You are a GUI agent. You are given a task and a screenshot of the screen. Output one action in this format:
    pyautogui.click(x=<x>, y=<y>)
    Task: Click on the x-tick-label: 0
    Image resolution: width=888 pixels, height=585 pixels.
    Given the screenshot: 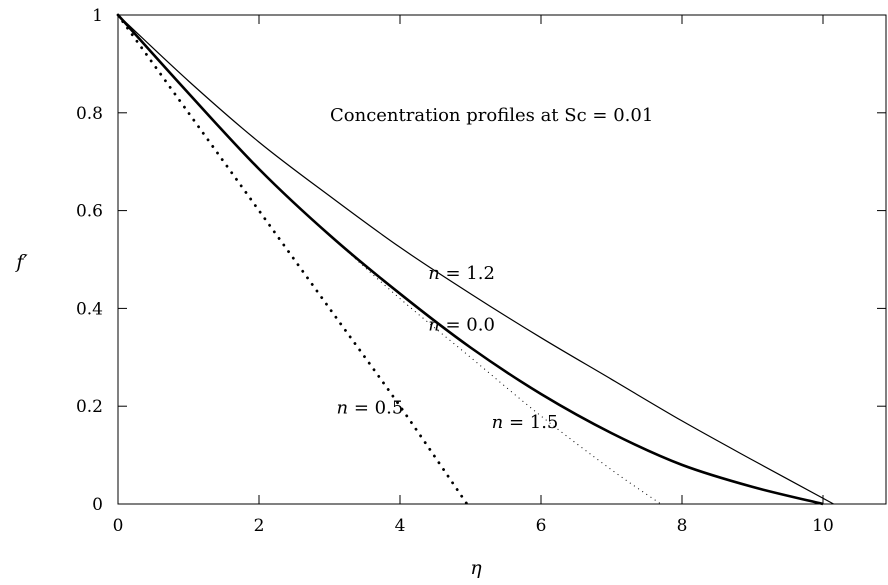 What is the action you would take?
    pyautogui.click(x=118, y=526)
    